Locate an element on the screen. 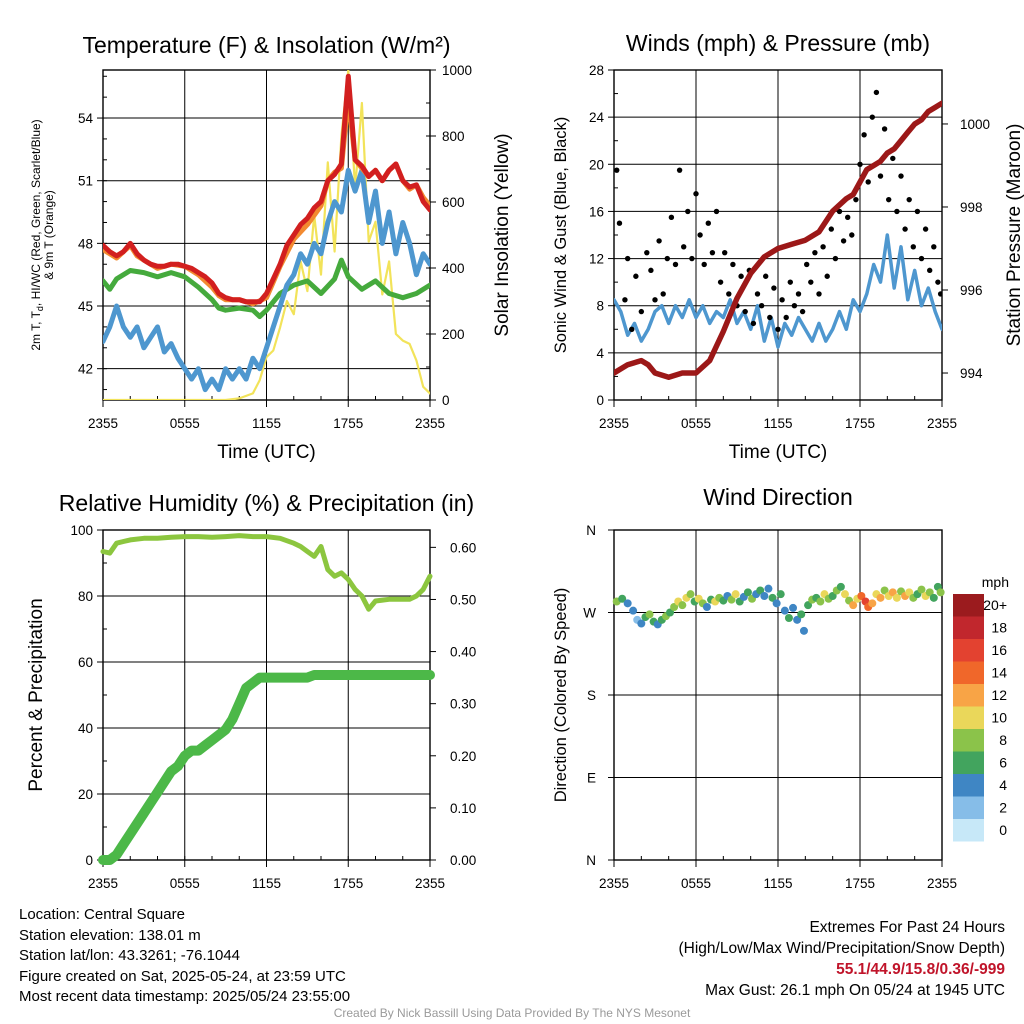 Image resolution: width=1024 pixels, height=1024 pixels. y-tick-label: N is located at coordinates (591, 860).